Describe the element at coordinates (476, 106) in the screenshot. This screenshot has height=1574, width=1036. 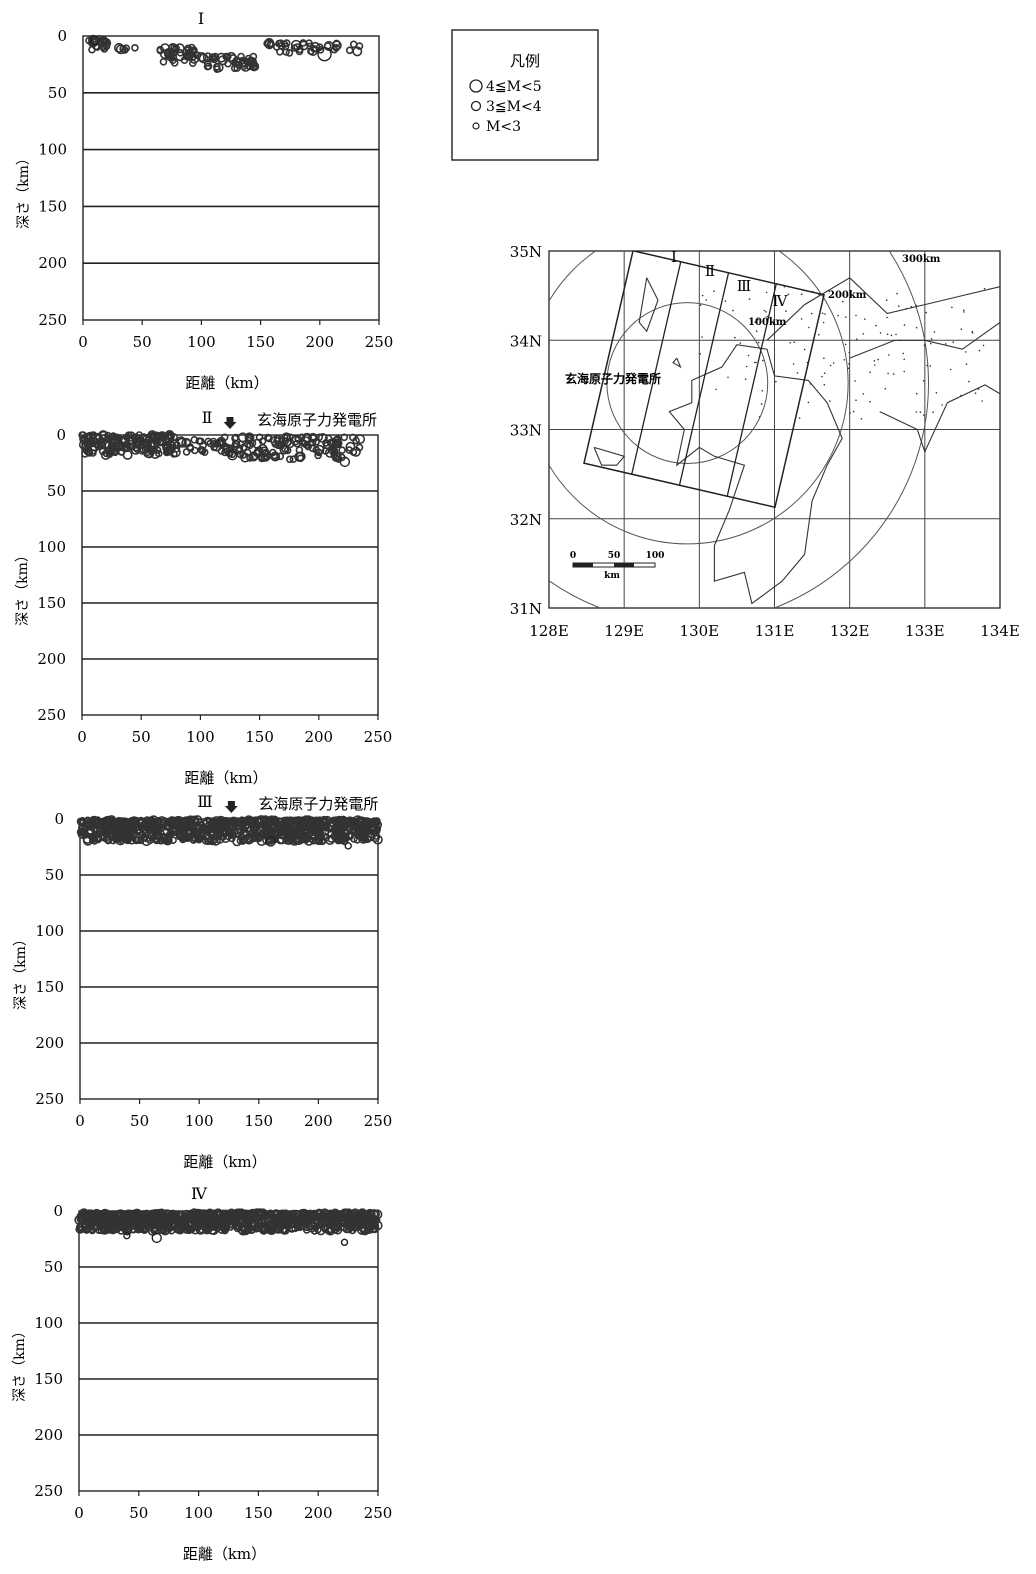
I see `legend-symbol-medium` at that location.